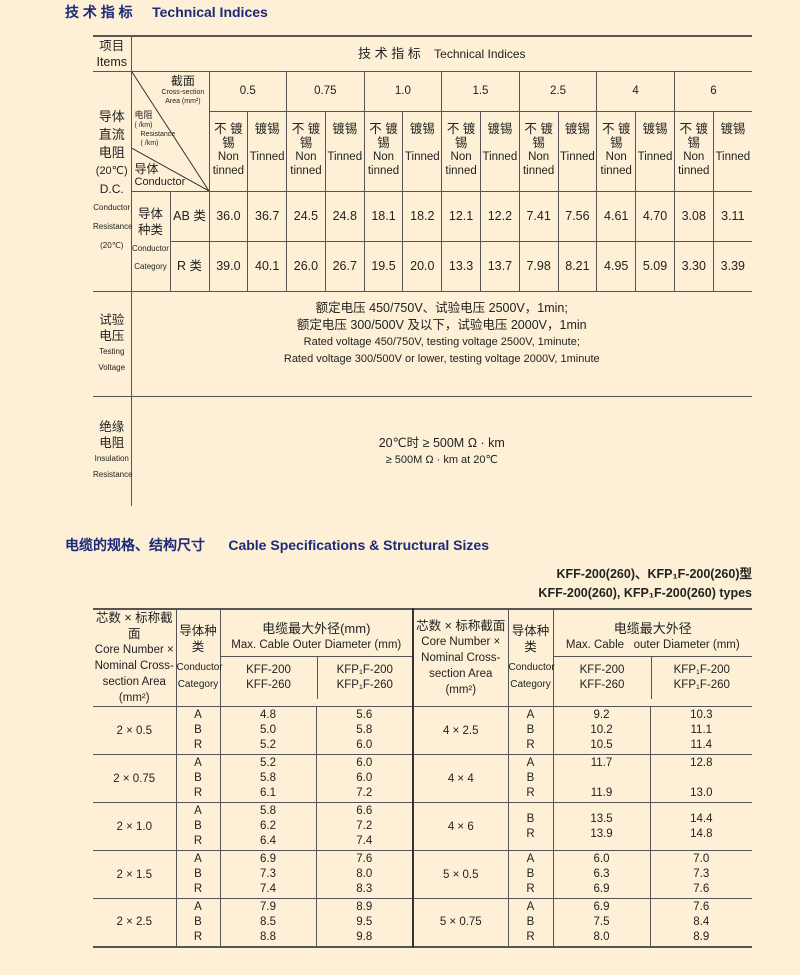  Describe the element at coordinates (135, 730) in the screenshot. I see `core-size: 2 × 0.5` at that location.